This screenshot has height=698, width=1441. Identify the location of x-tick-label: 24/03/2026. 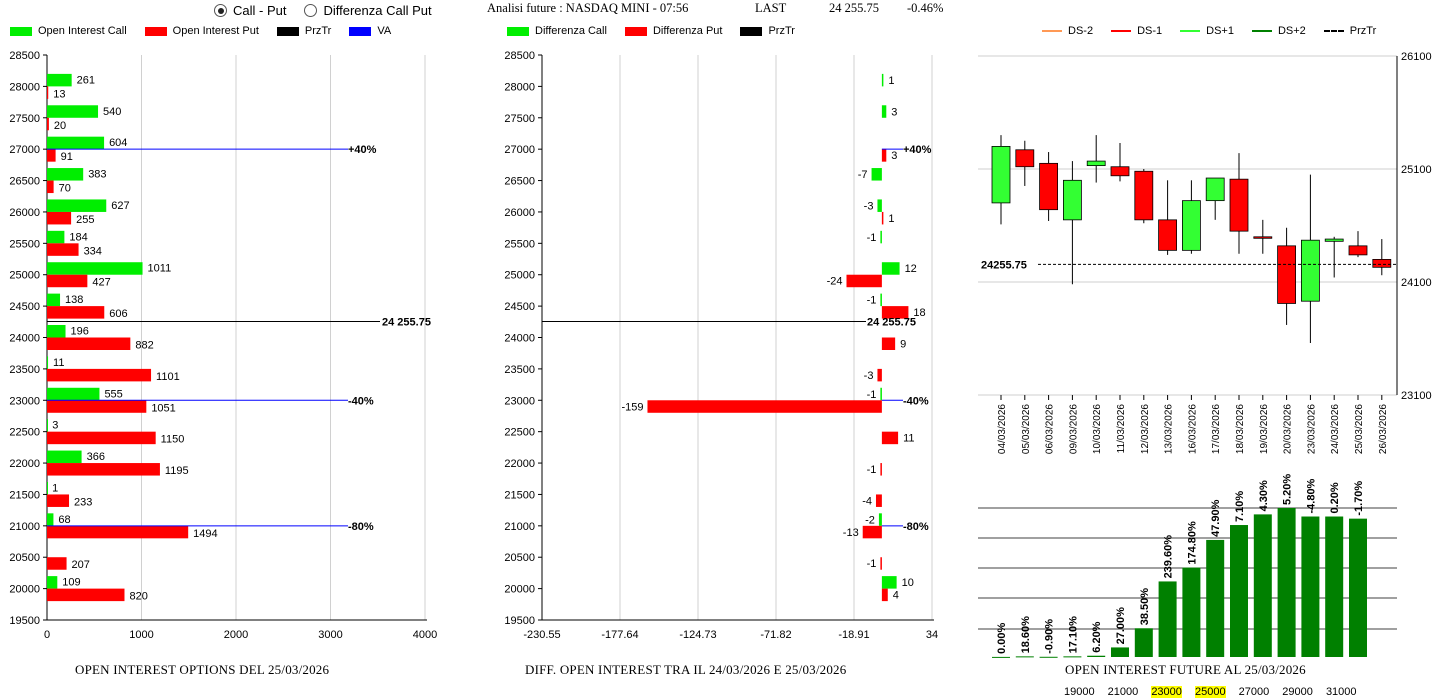
(1335, 429).